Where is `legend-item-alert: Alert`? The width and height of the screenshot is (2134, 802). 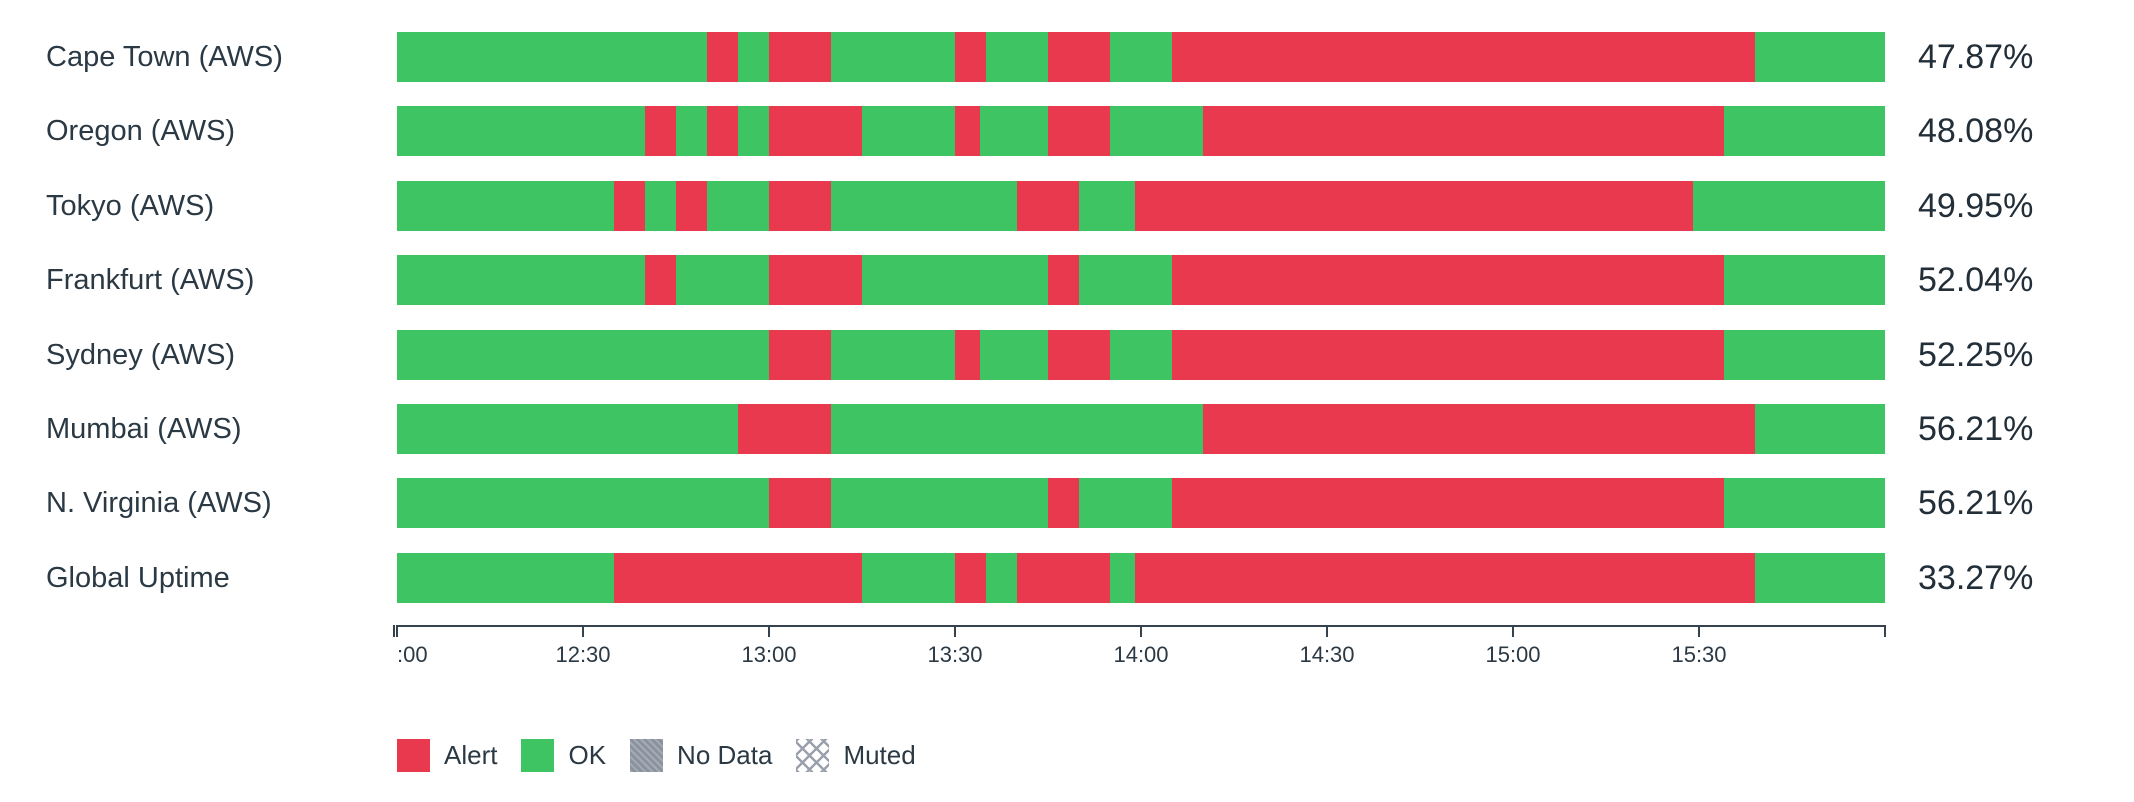
legend-item-alert: Alert is located at coordinates (447, 755).